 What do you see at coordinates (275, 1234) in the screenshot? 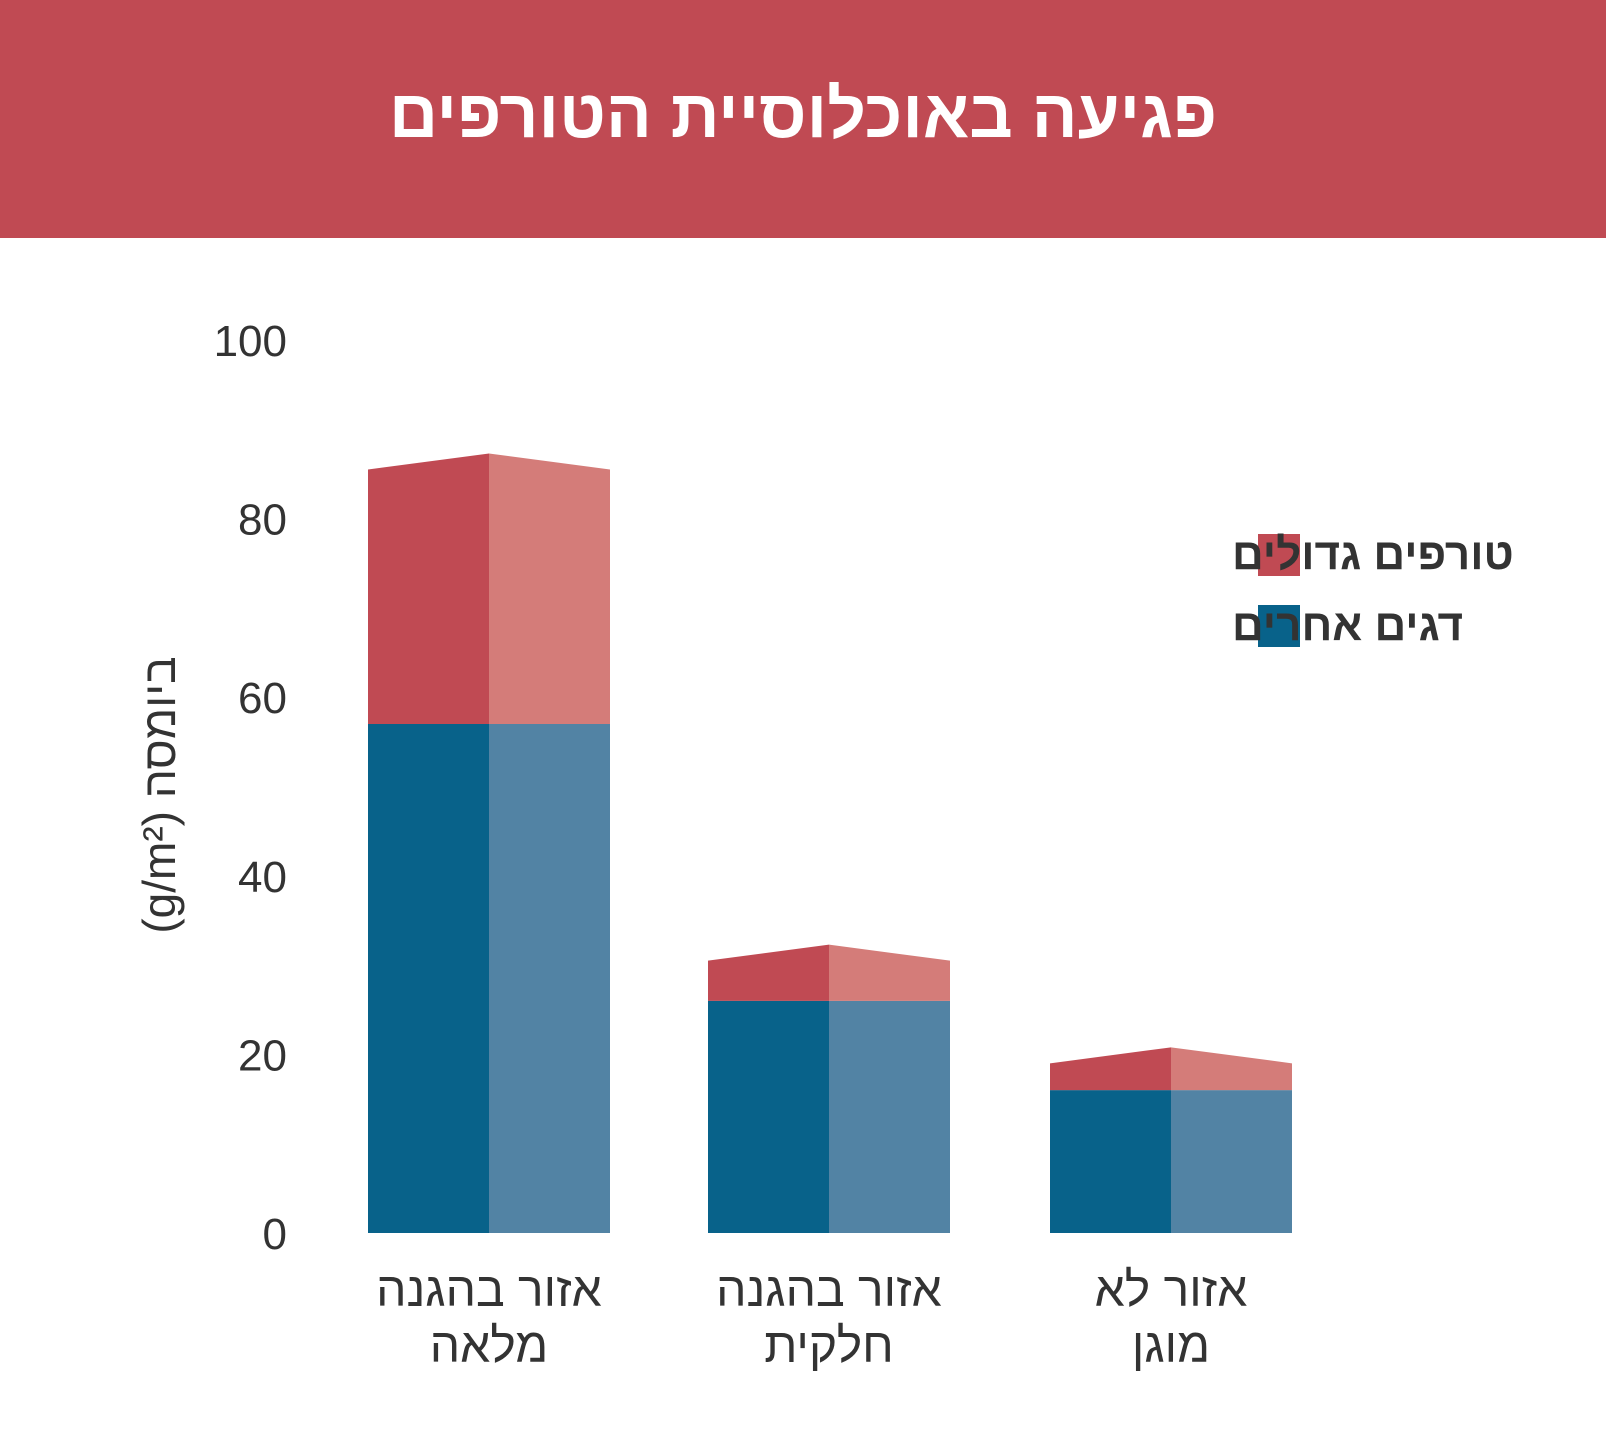
I see `y-tick-label: 0` at bounding box center [275, 1234].